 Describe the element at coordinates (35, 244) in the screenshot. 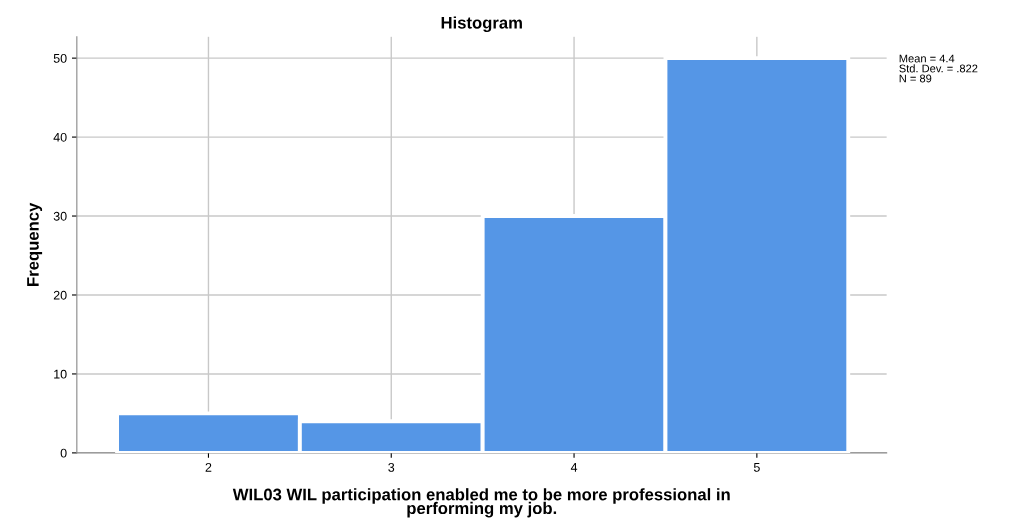

I see `y-axis-title: Frequency` at that location.